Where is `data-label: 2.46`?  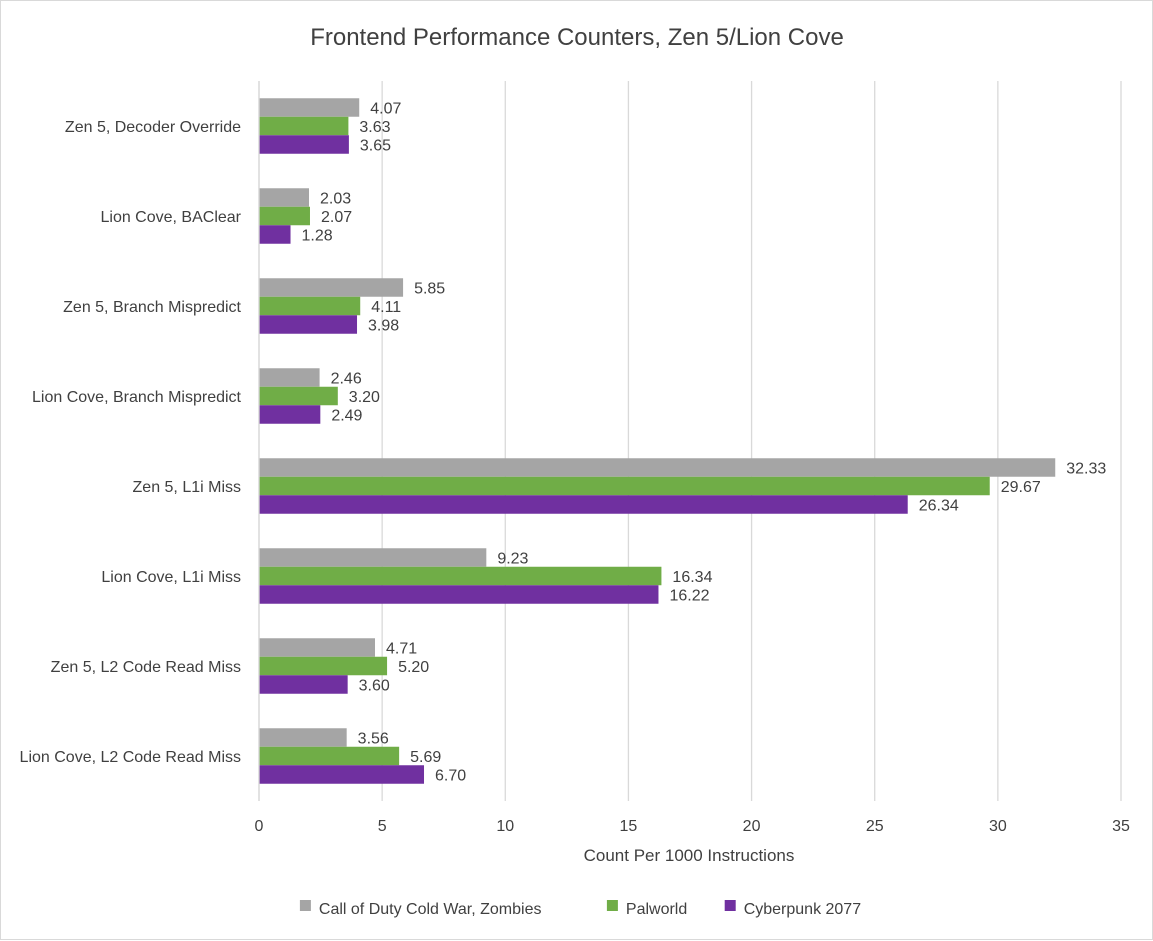 data-label: 2.46 is located at coordinates (346, 379).